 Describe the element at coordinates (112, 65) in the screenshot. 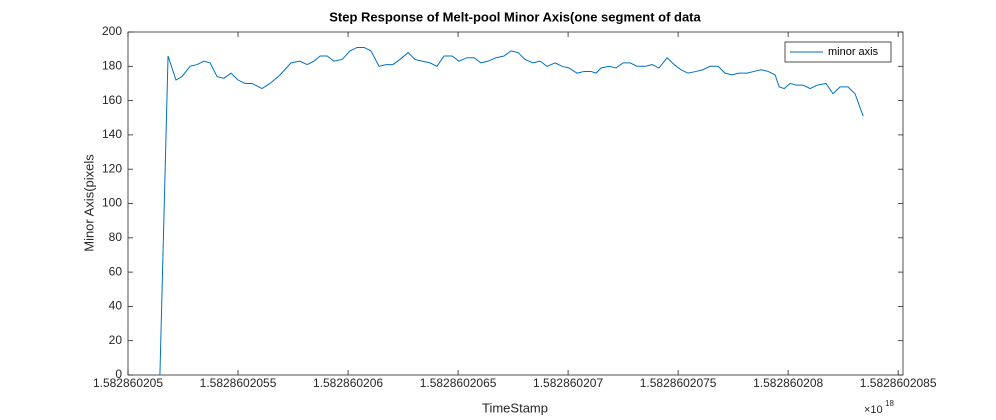

I see `y-tick-label: 180` at that location.